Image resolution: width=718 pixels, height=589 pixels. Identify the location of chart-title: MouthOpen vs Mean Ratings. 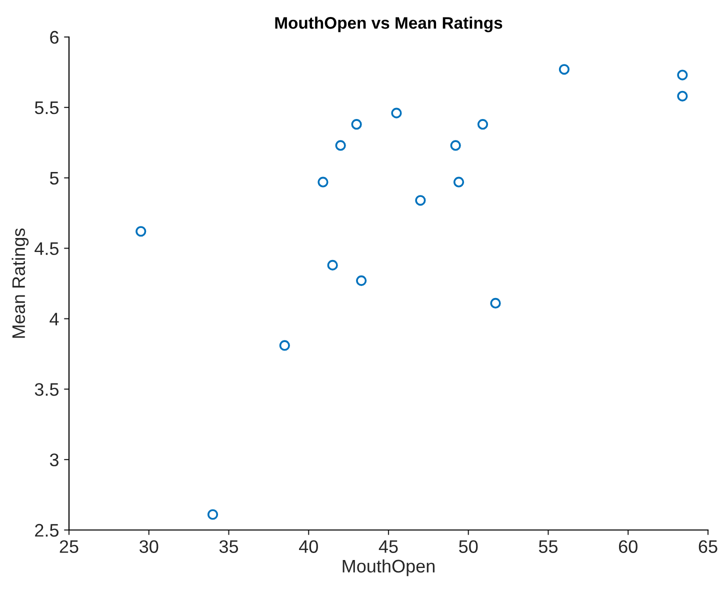
(388, 24).